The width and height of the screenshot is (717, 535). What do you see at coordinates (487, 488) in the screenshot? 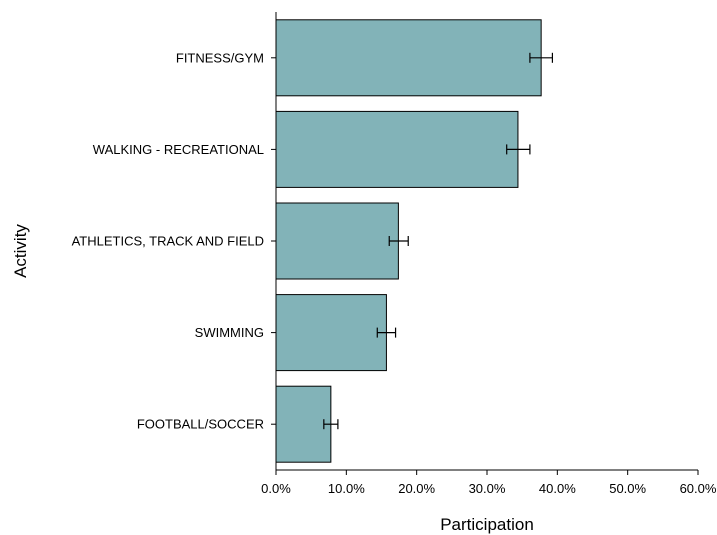
I see `x-tick-label: 30.0%` at bounding box center [487, 488].